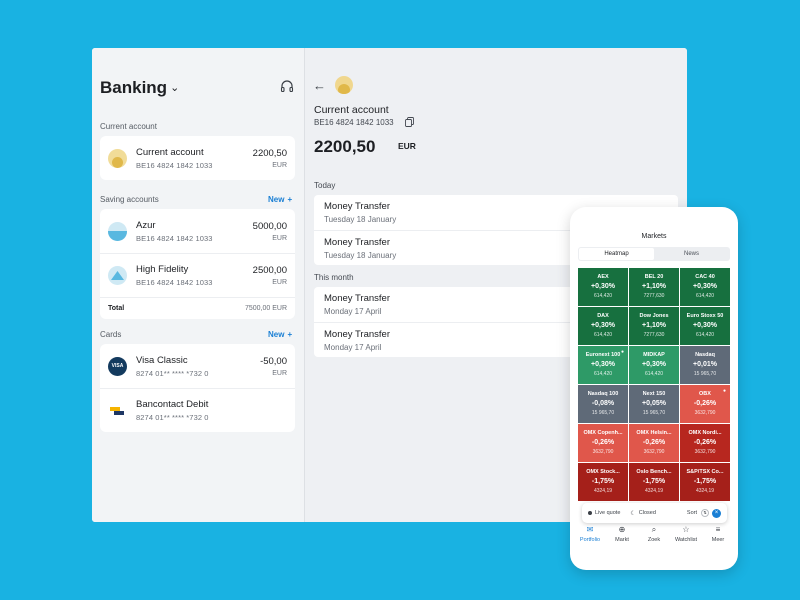 The image size is (800, 600). I want to click on new-label: New, so click(276, 334).